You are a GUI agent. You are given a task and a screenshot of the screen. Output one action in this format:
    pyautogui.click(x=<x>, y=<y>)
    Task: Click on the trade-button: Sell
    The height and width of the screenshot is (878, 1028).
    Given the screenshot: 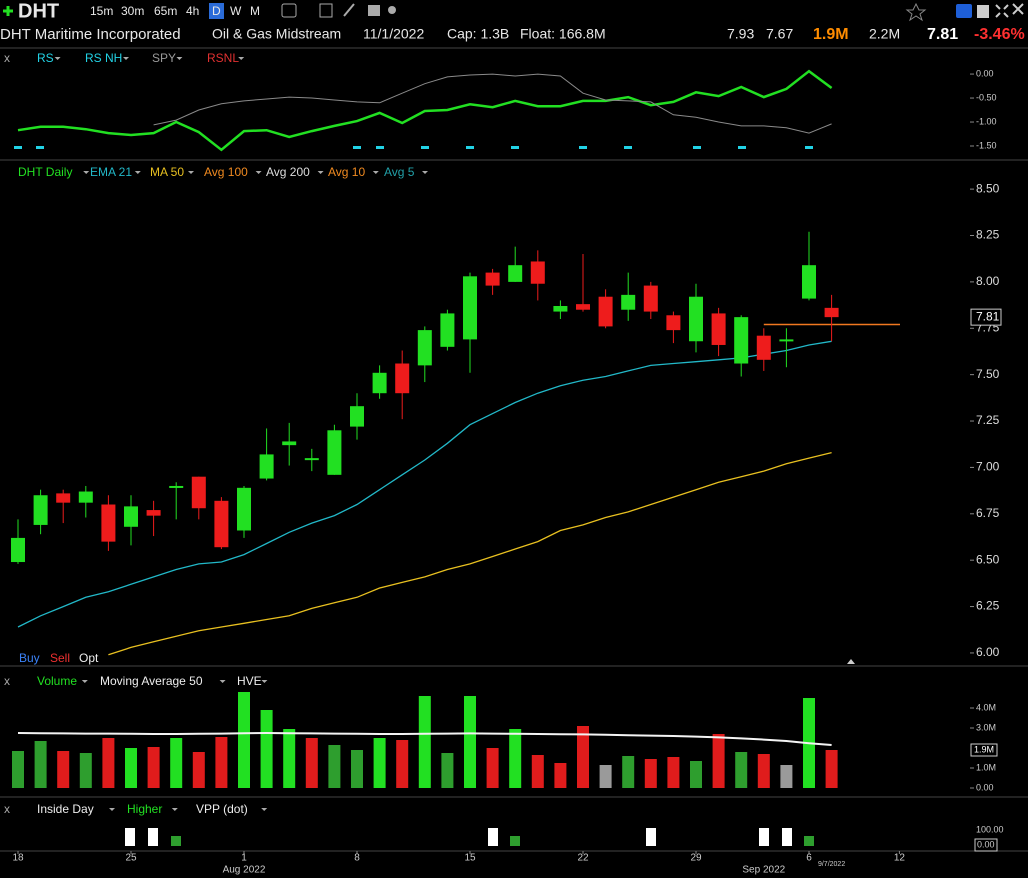 What is the action you would take?
    pyautogui.click(x=60, y=658)
    